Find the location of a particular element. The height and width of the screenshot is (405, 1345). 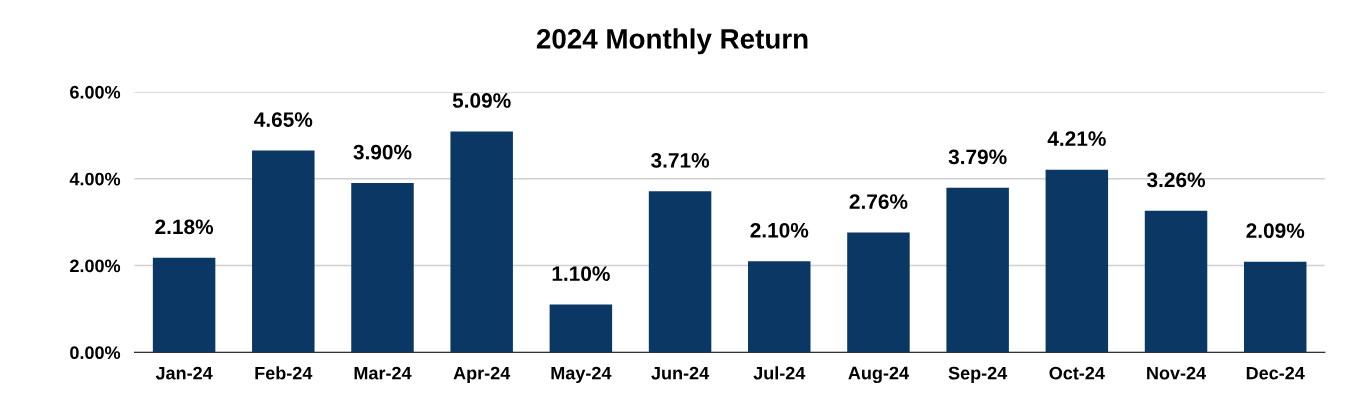

x-tick-label: Oct-24 is located at coordinates (1077, 373).